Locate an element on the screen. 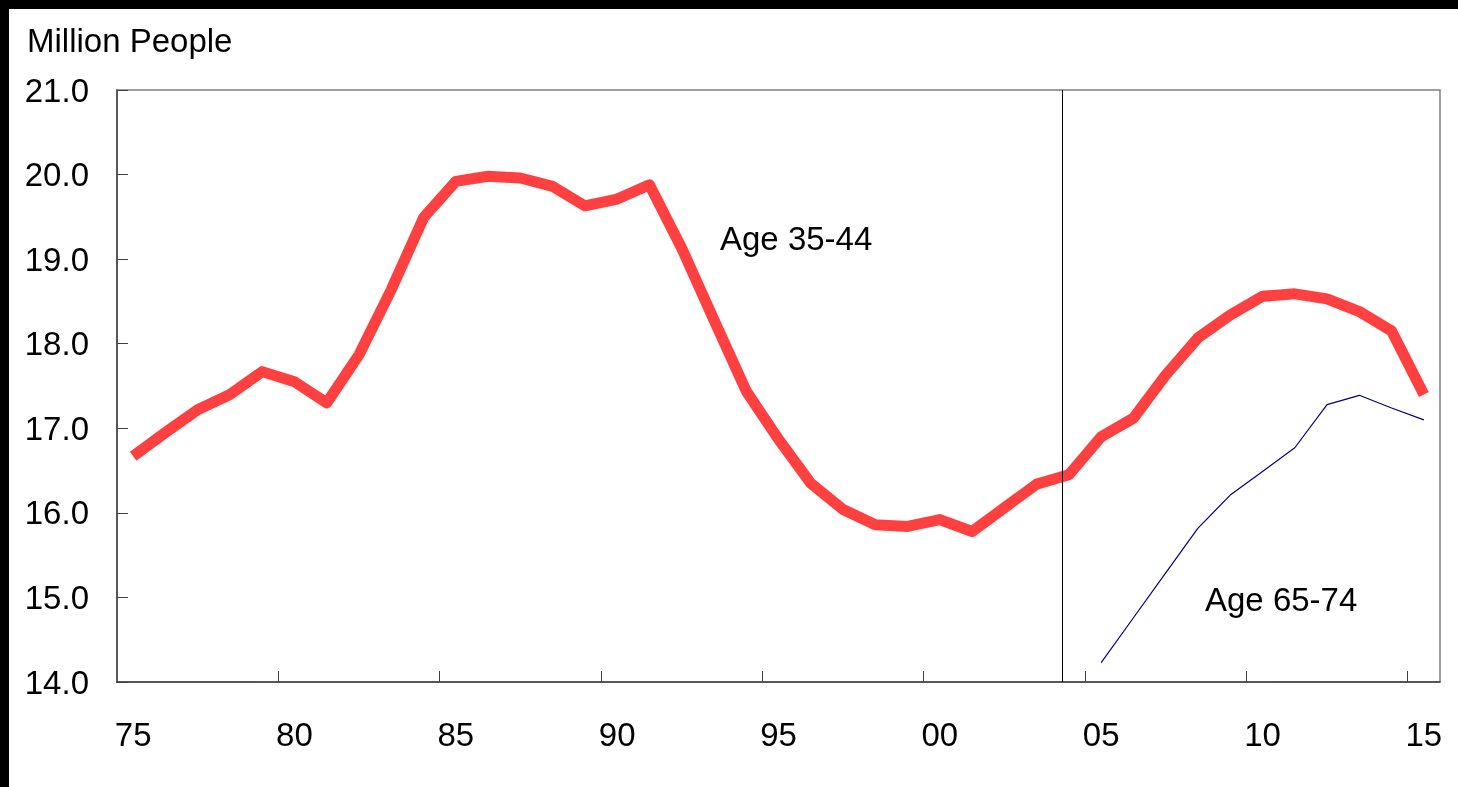 This screenshot has height=787, width=1458. y-tick-label: 15.0 is located at coordinates (56, 597).